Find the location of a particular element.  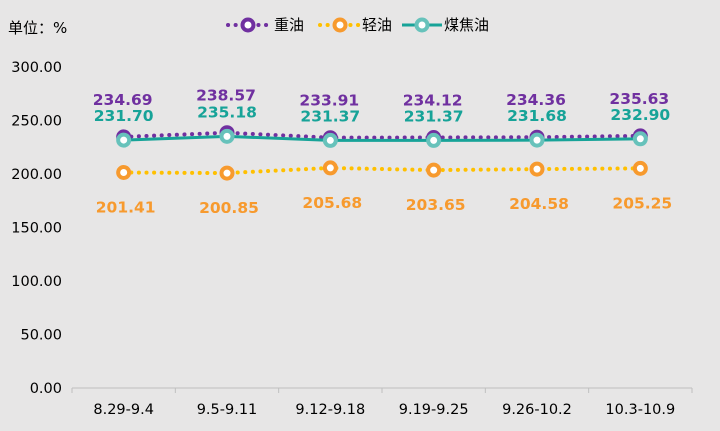

data-label-jet: 232.90 is located at coordinates (640, 115).